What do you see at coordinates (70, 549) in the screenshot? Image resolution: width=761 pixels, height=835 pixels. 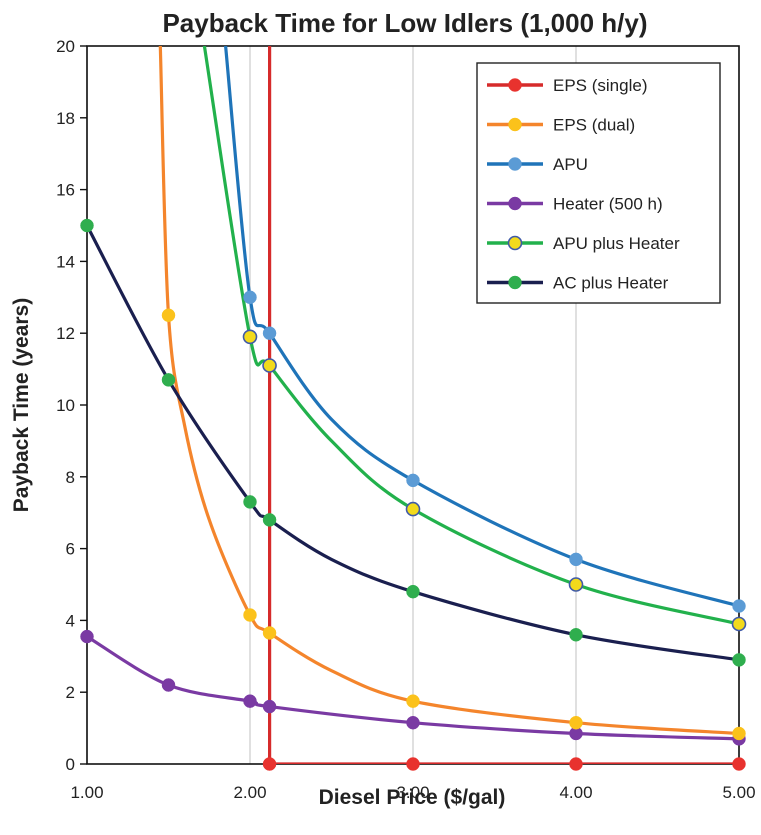 I see `y-tick-label-3: 6` at bounding box center [70, 549].